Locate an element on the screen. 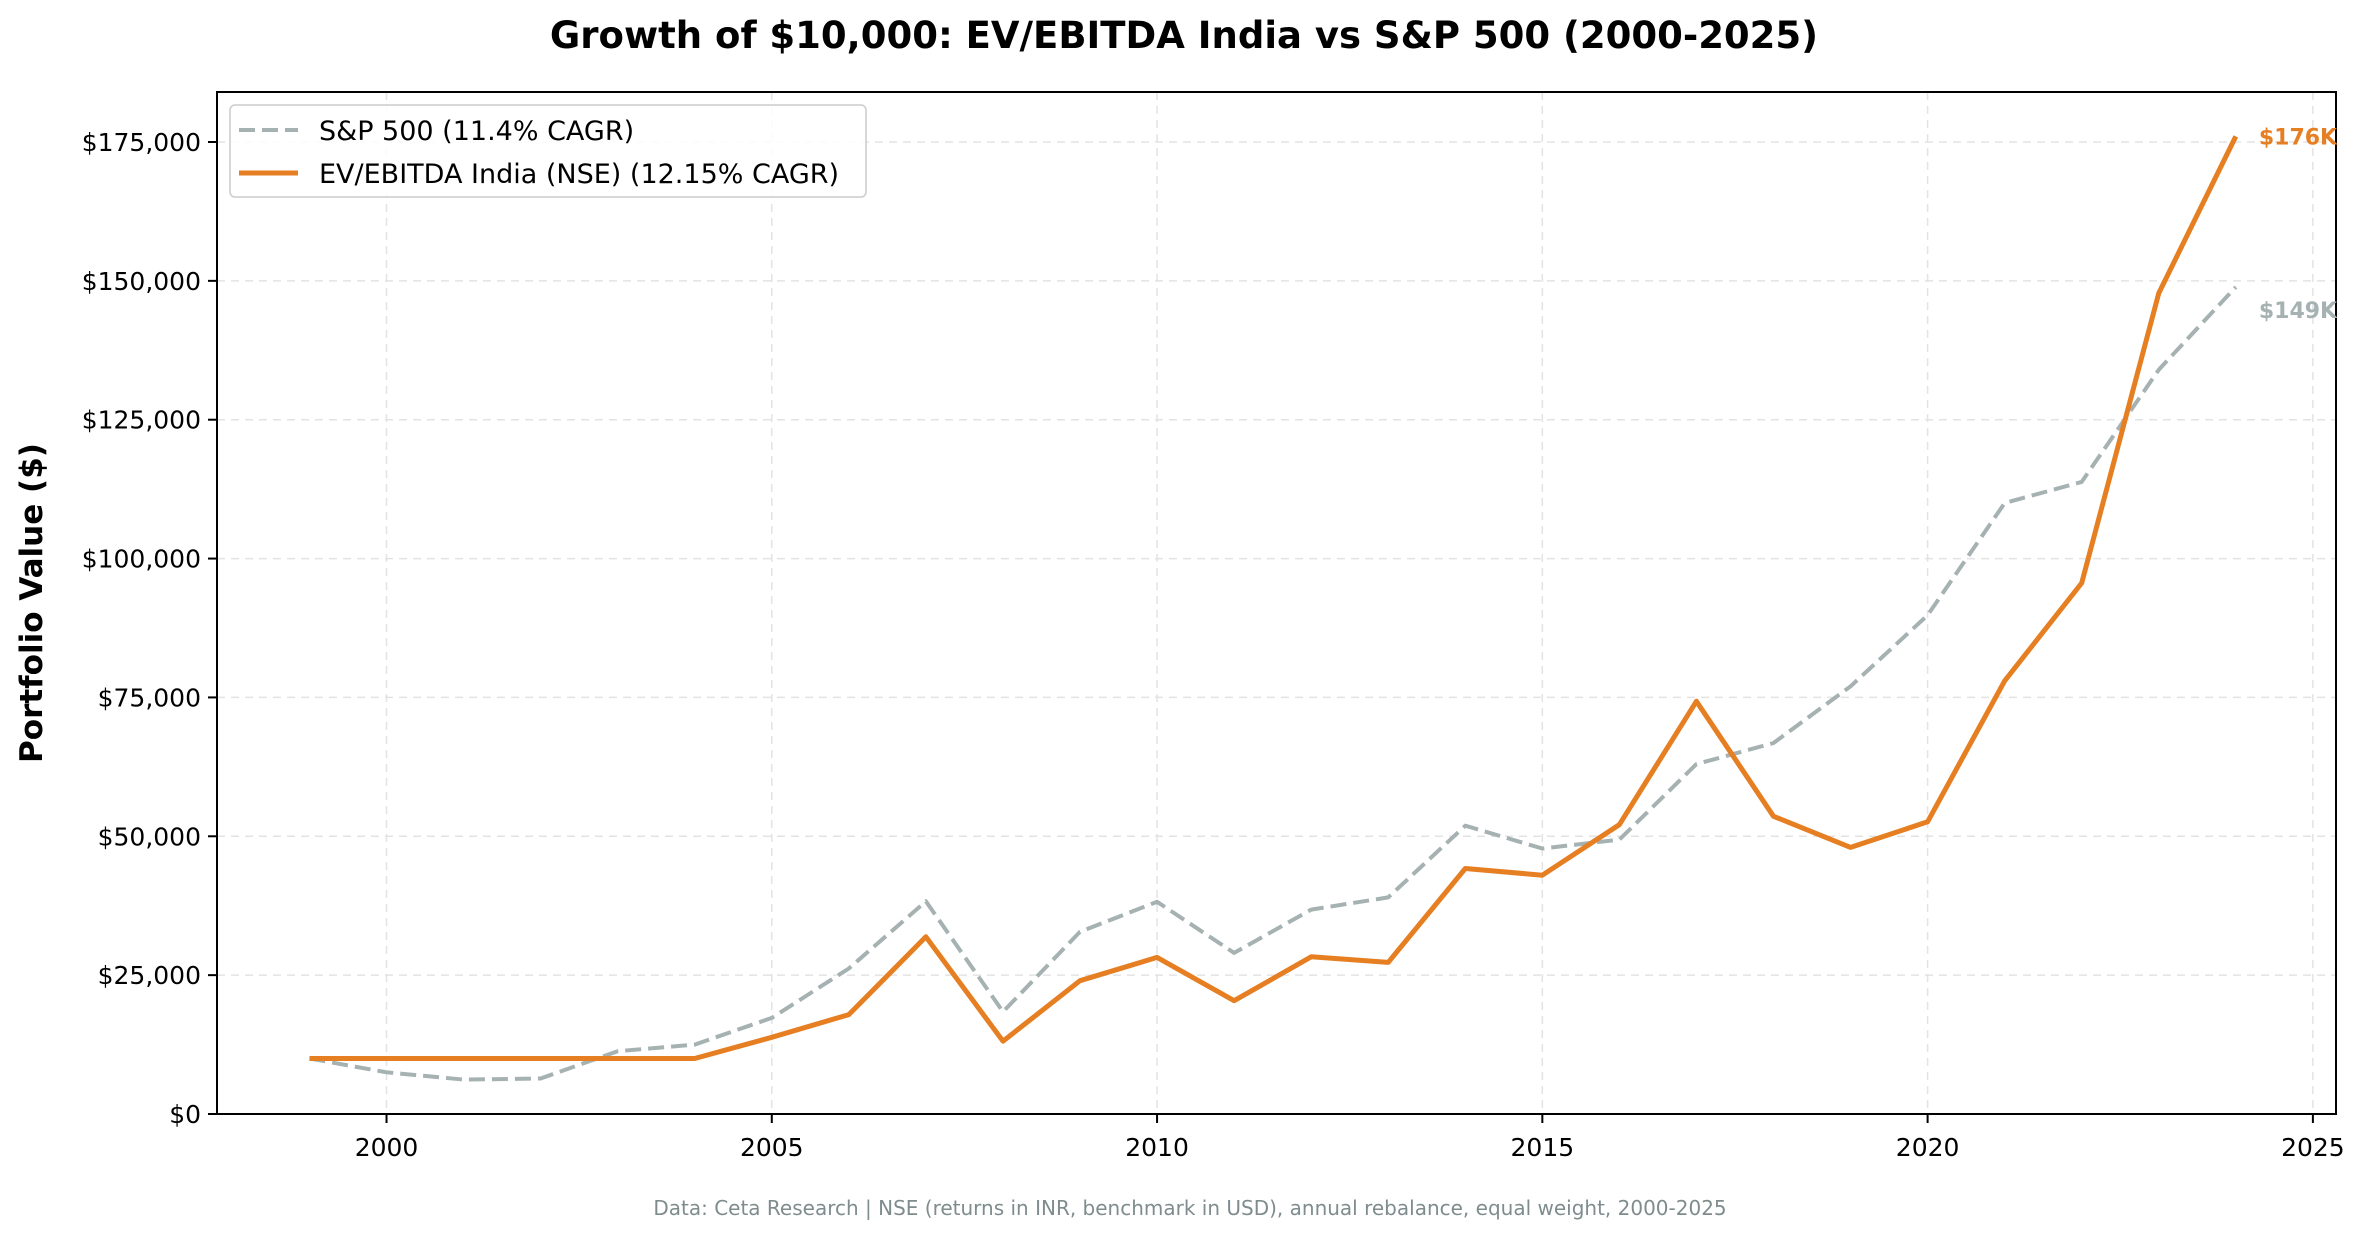 This screenshot has width=2369, height=1239. x-tick-label: 2005 is located at coordinates (772, 1147).